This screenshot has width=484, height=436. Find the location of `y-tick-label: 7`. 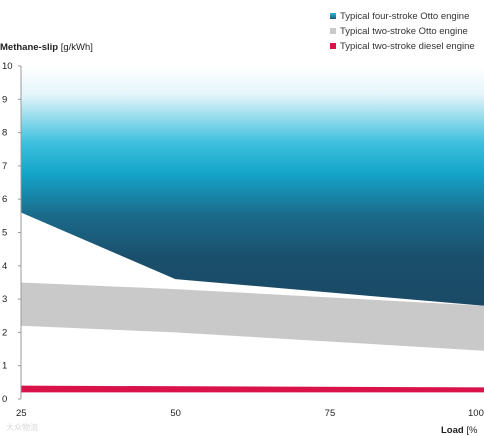

y-tick-label: 7 is located at coordinates (4, 166).